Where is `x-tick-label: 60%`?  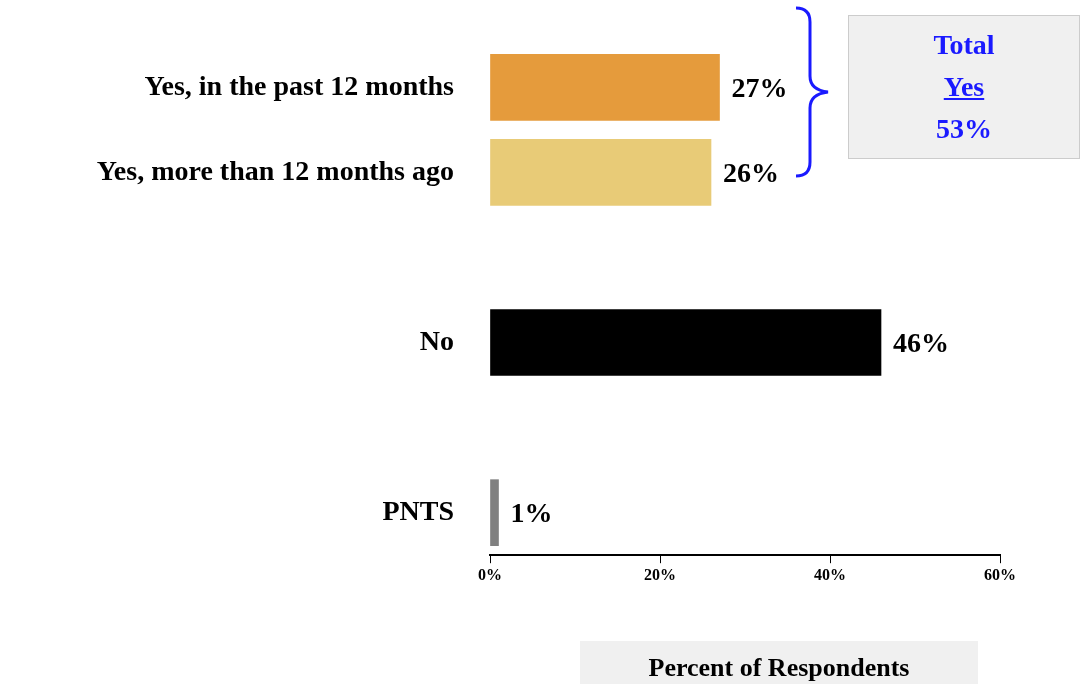
x-tick-label: 60% is located at coordinates (1000, 574).